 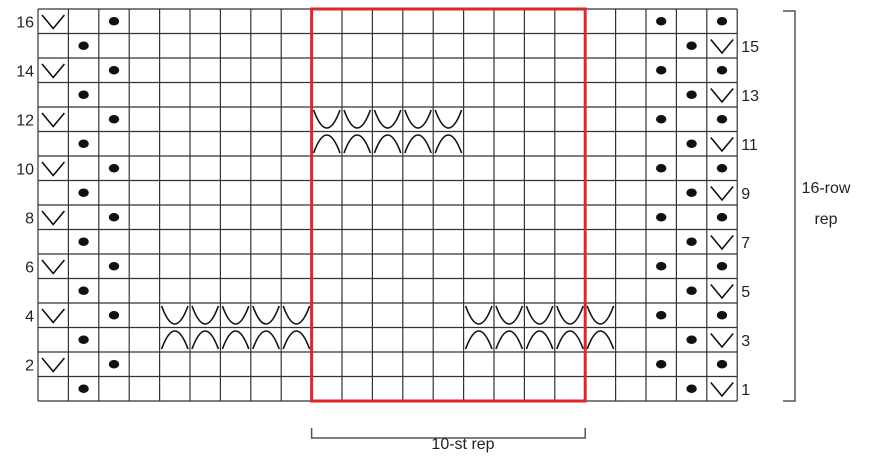 What do you see at coordinates (25, 169) in the screenshot?
I see `row-label-left: 10` at bounding box center [25, 169].